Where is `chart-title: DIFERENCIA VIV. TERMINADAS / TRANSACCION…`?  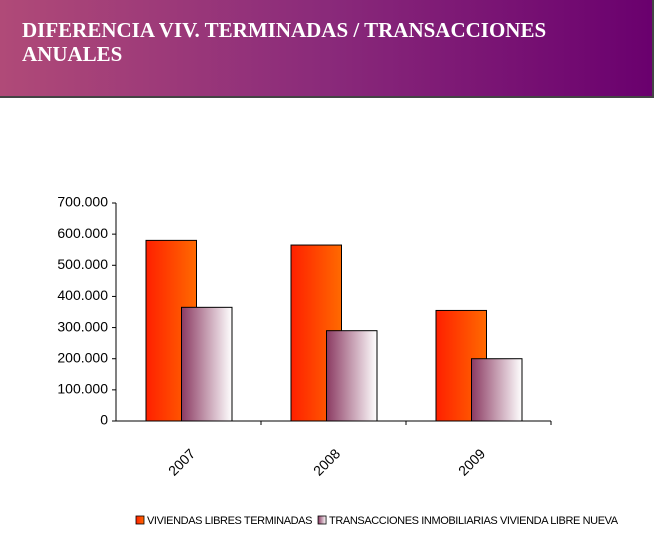 chart-title: DIFERENCIA VIV. TERMINADAS / TRANSACCION… is located at coordinates (284, 42).